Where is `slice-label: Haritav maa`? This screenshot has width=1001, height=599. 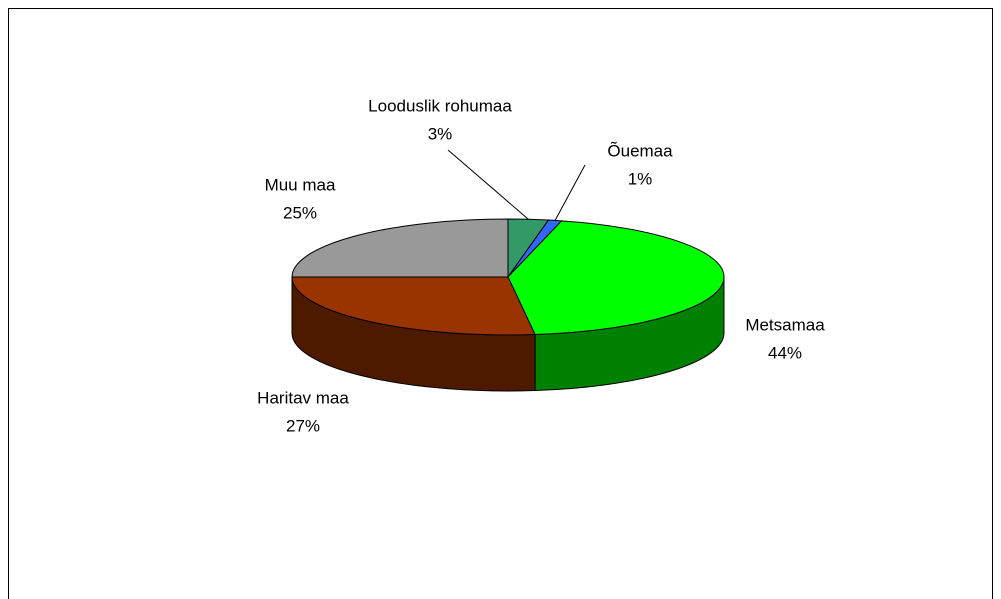
slice-label: Haritav maa is located at coordinates (303, 397).